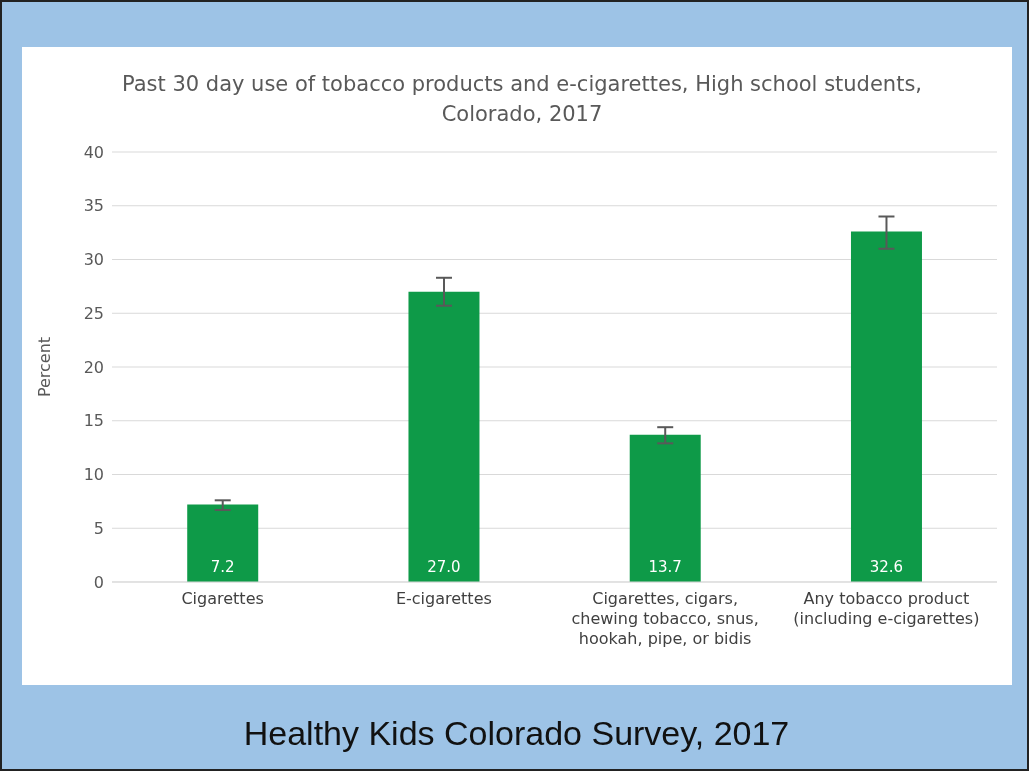  I want to click on x-tick-label: Any tobacco product (including e-cigarettes), so click(886, 608).